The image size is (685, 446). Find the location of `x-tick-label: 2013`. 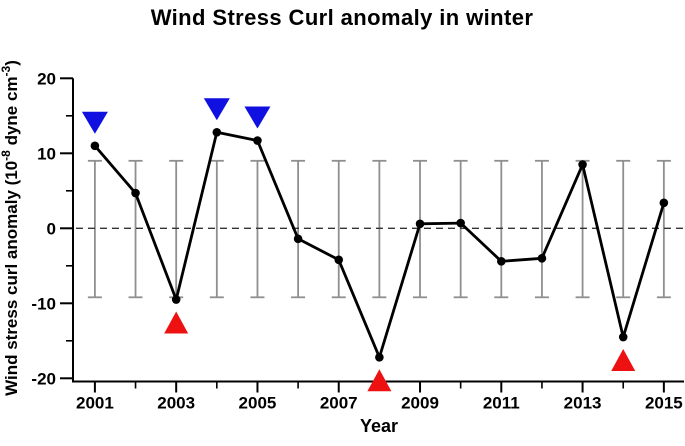

x-tick-label: 2013 is located at coordinates (583, 403).